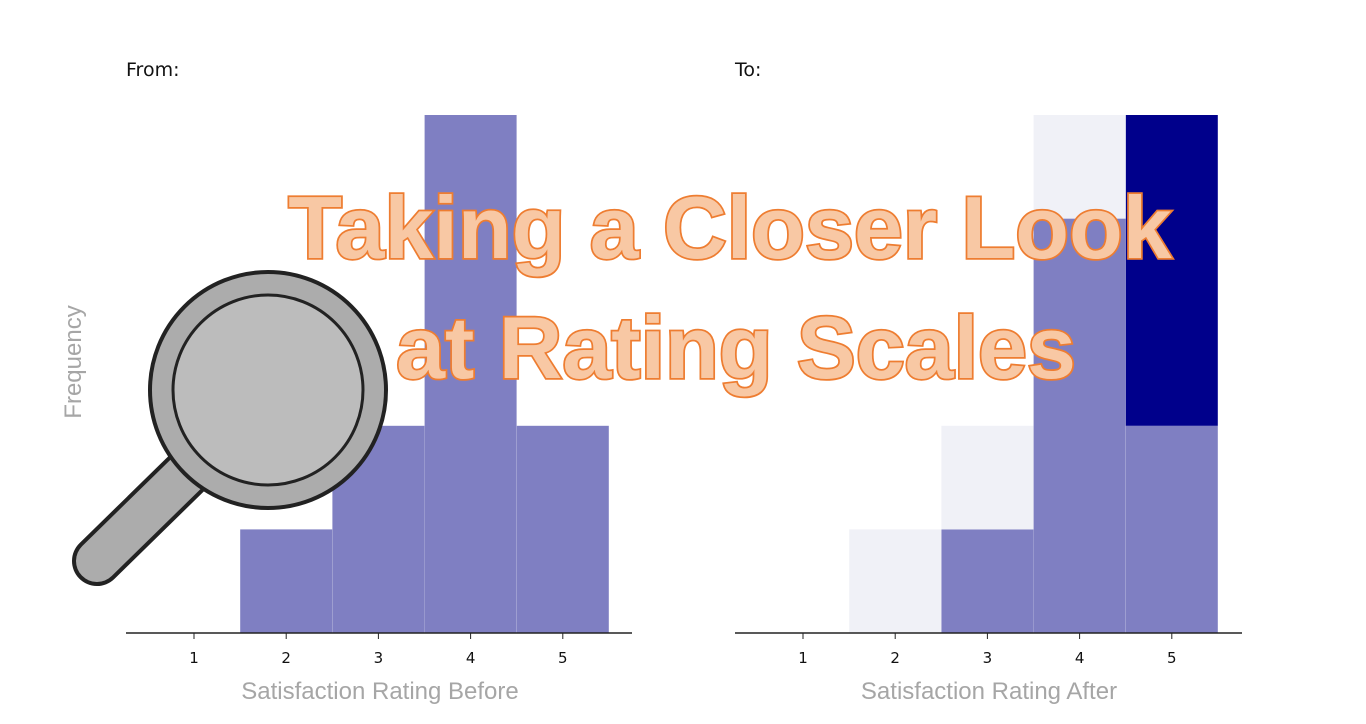 This screenshot has width=1366, height=724. What do you see at coordinates (152, 70) in the screenshot?
I see `from-label: From:` at bounding box center [152, 70].